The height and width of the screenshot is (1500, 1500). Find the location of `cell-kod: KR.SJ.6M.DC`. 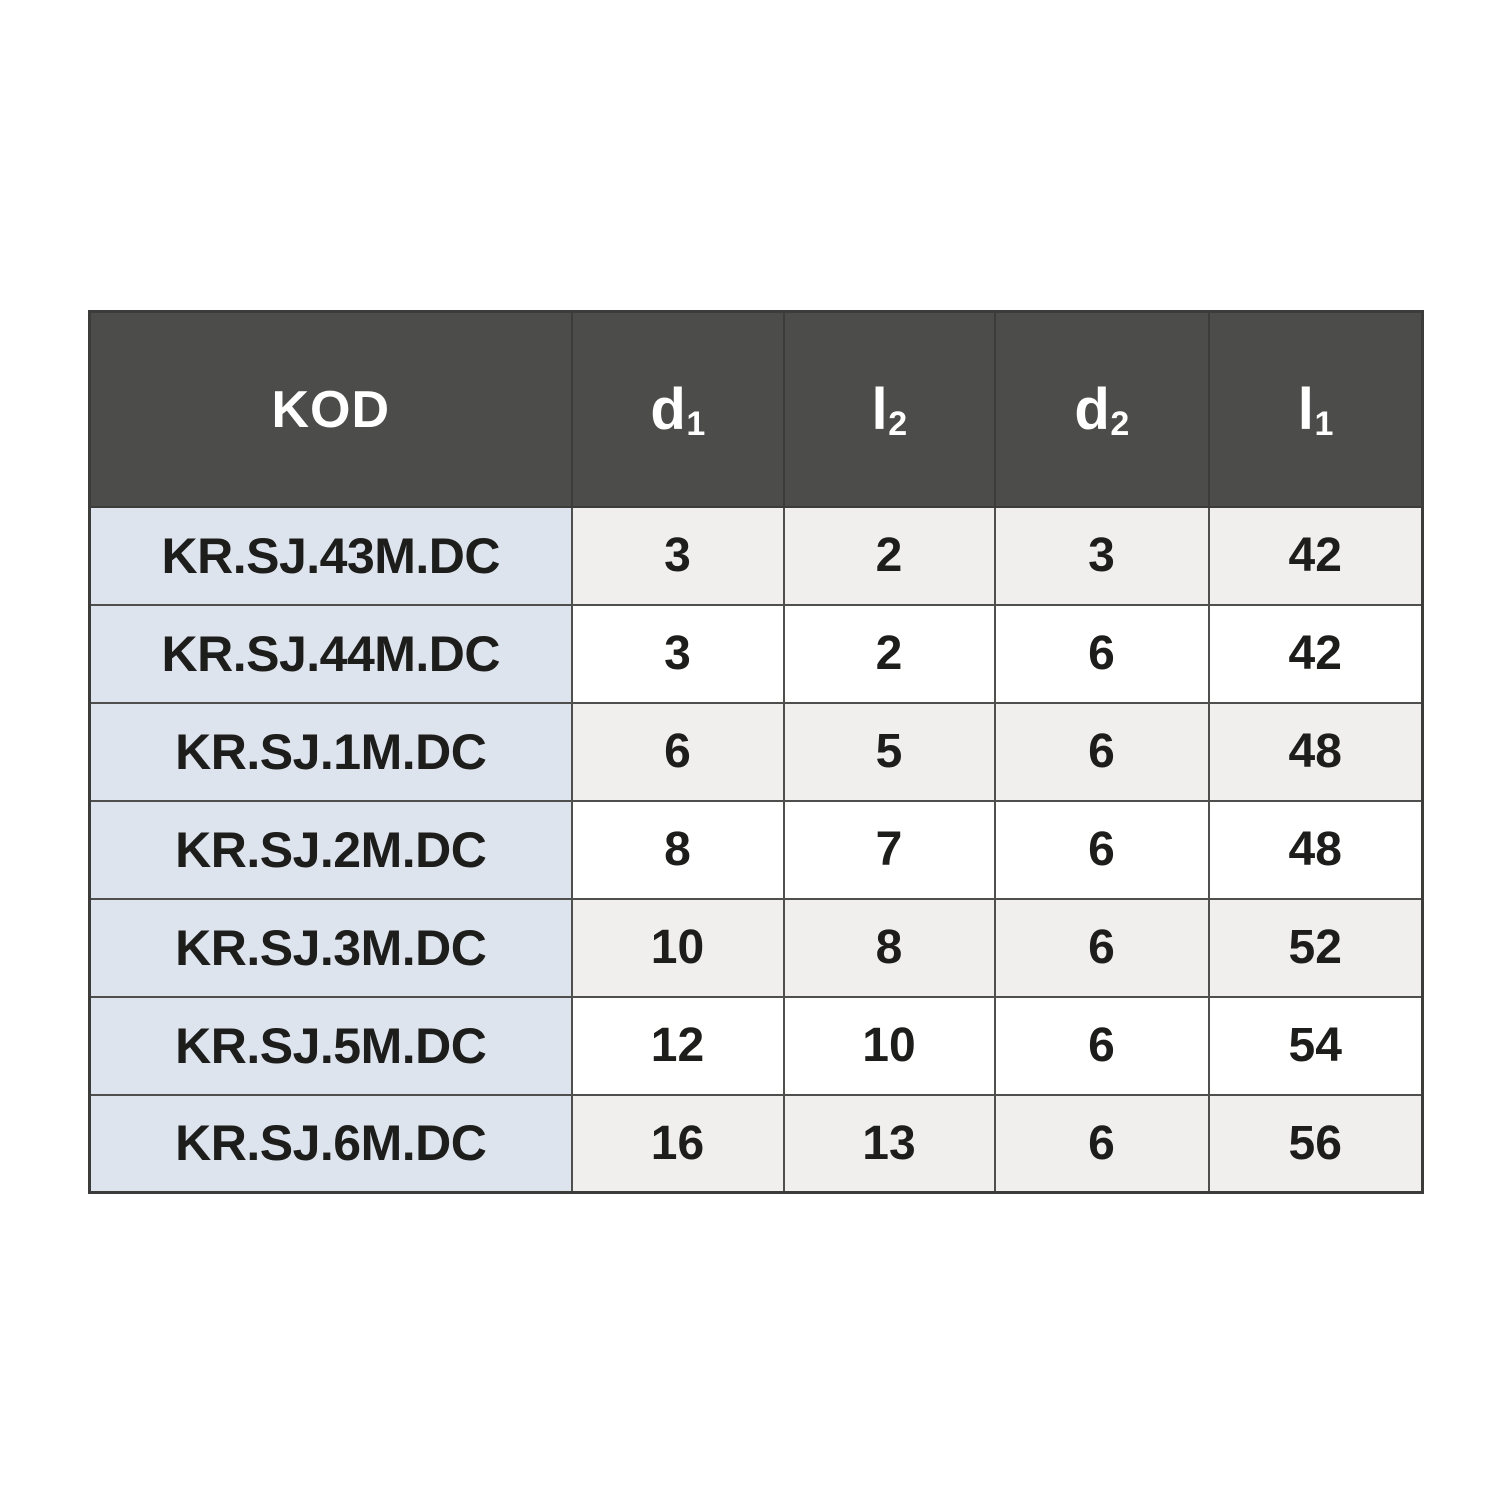

cell-kod: KR.SJ.6M.DC is located at coordinates (330, 1143).